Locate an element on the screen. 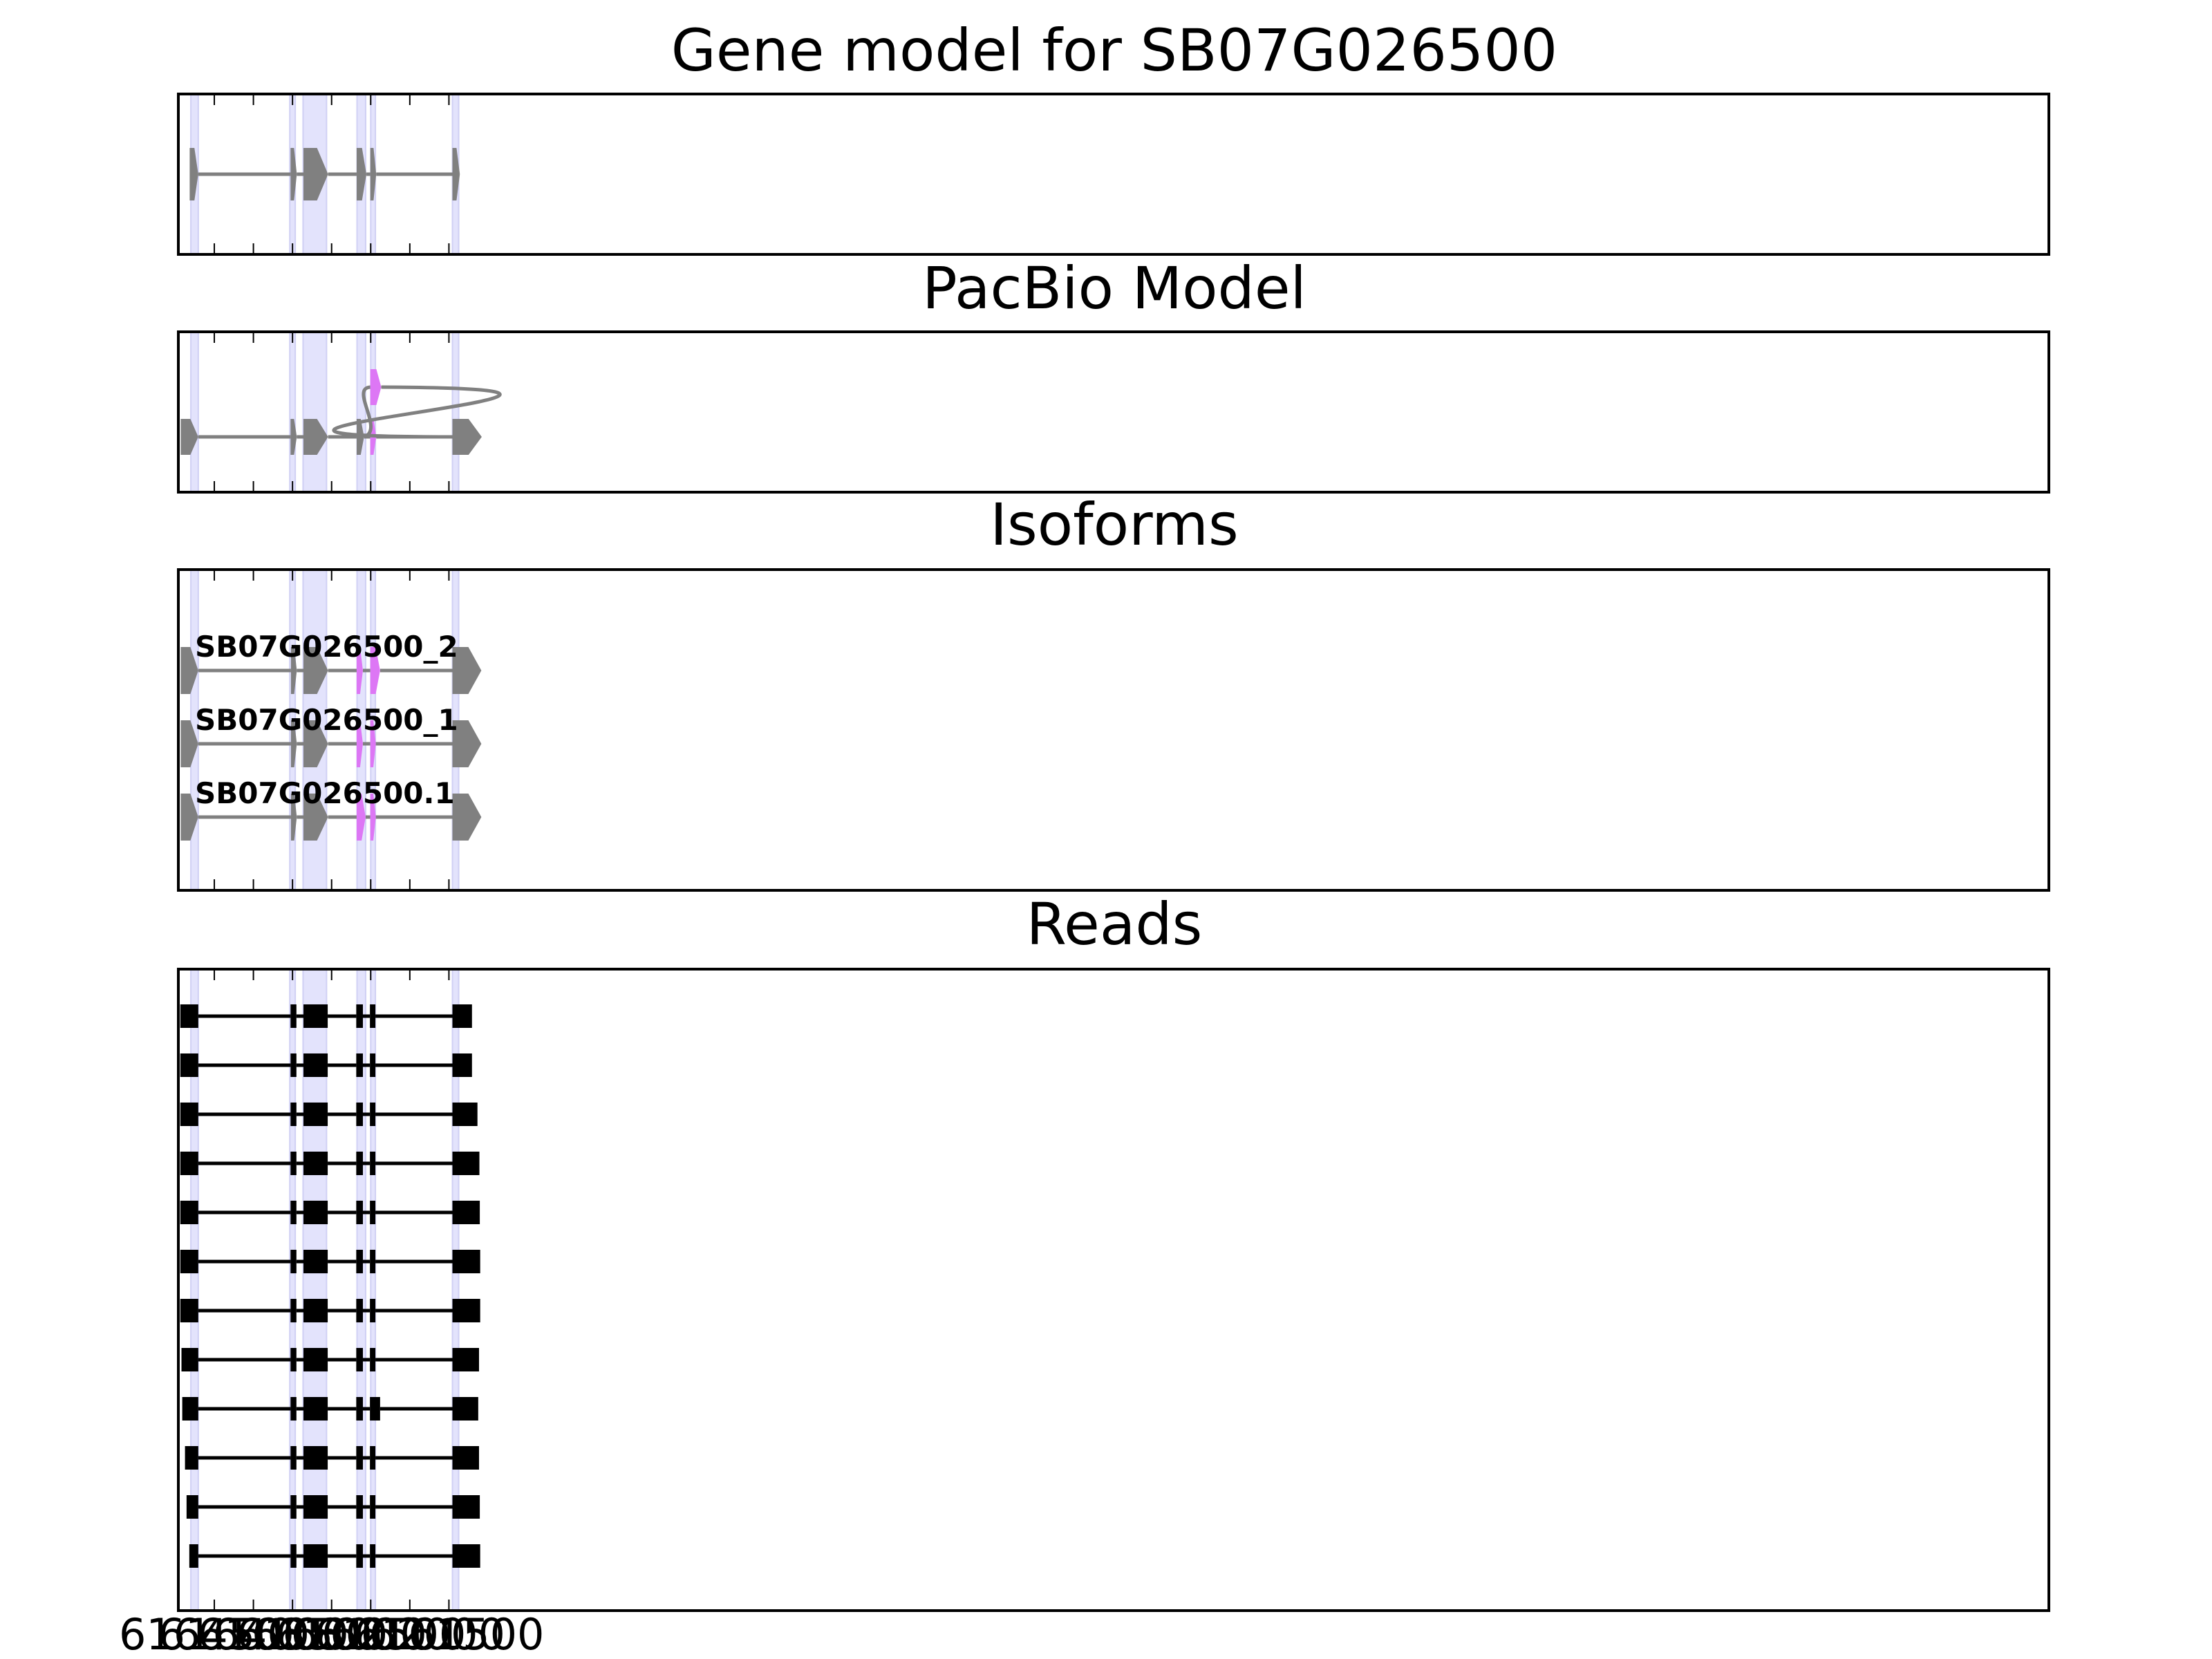 This screenshot has width=2212, height=1659. x-tick-label: 6164000 is located at coordinates (253, 1634).